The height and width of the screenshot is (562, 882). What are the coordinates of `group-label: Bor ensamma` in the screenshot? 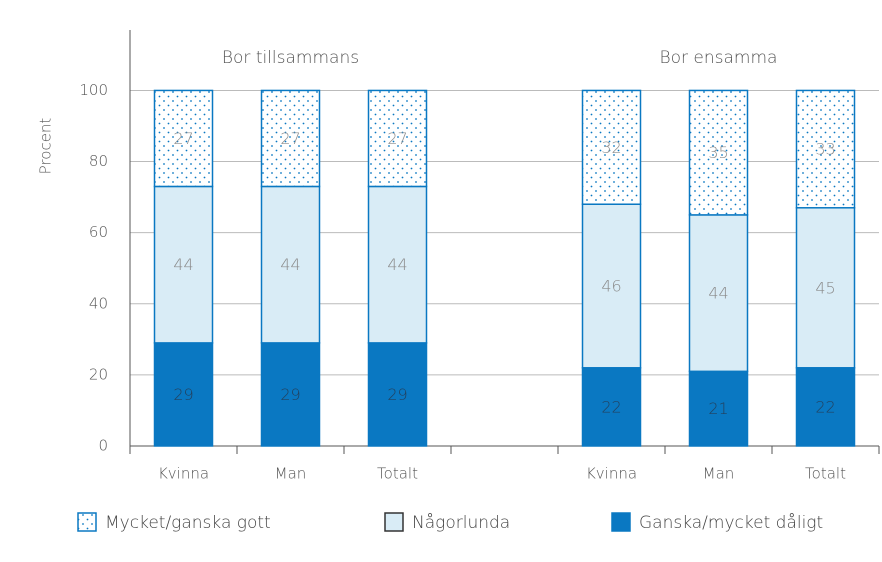 It's located at (719, 58).